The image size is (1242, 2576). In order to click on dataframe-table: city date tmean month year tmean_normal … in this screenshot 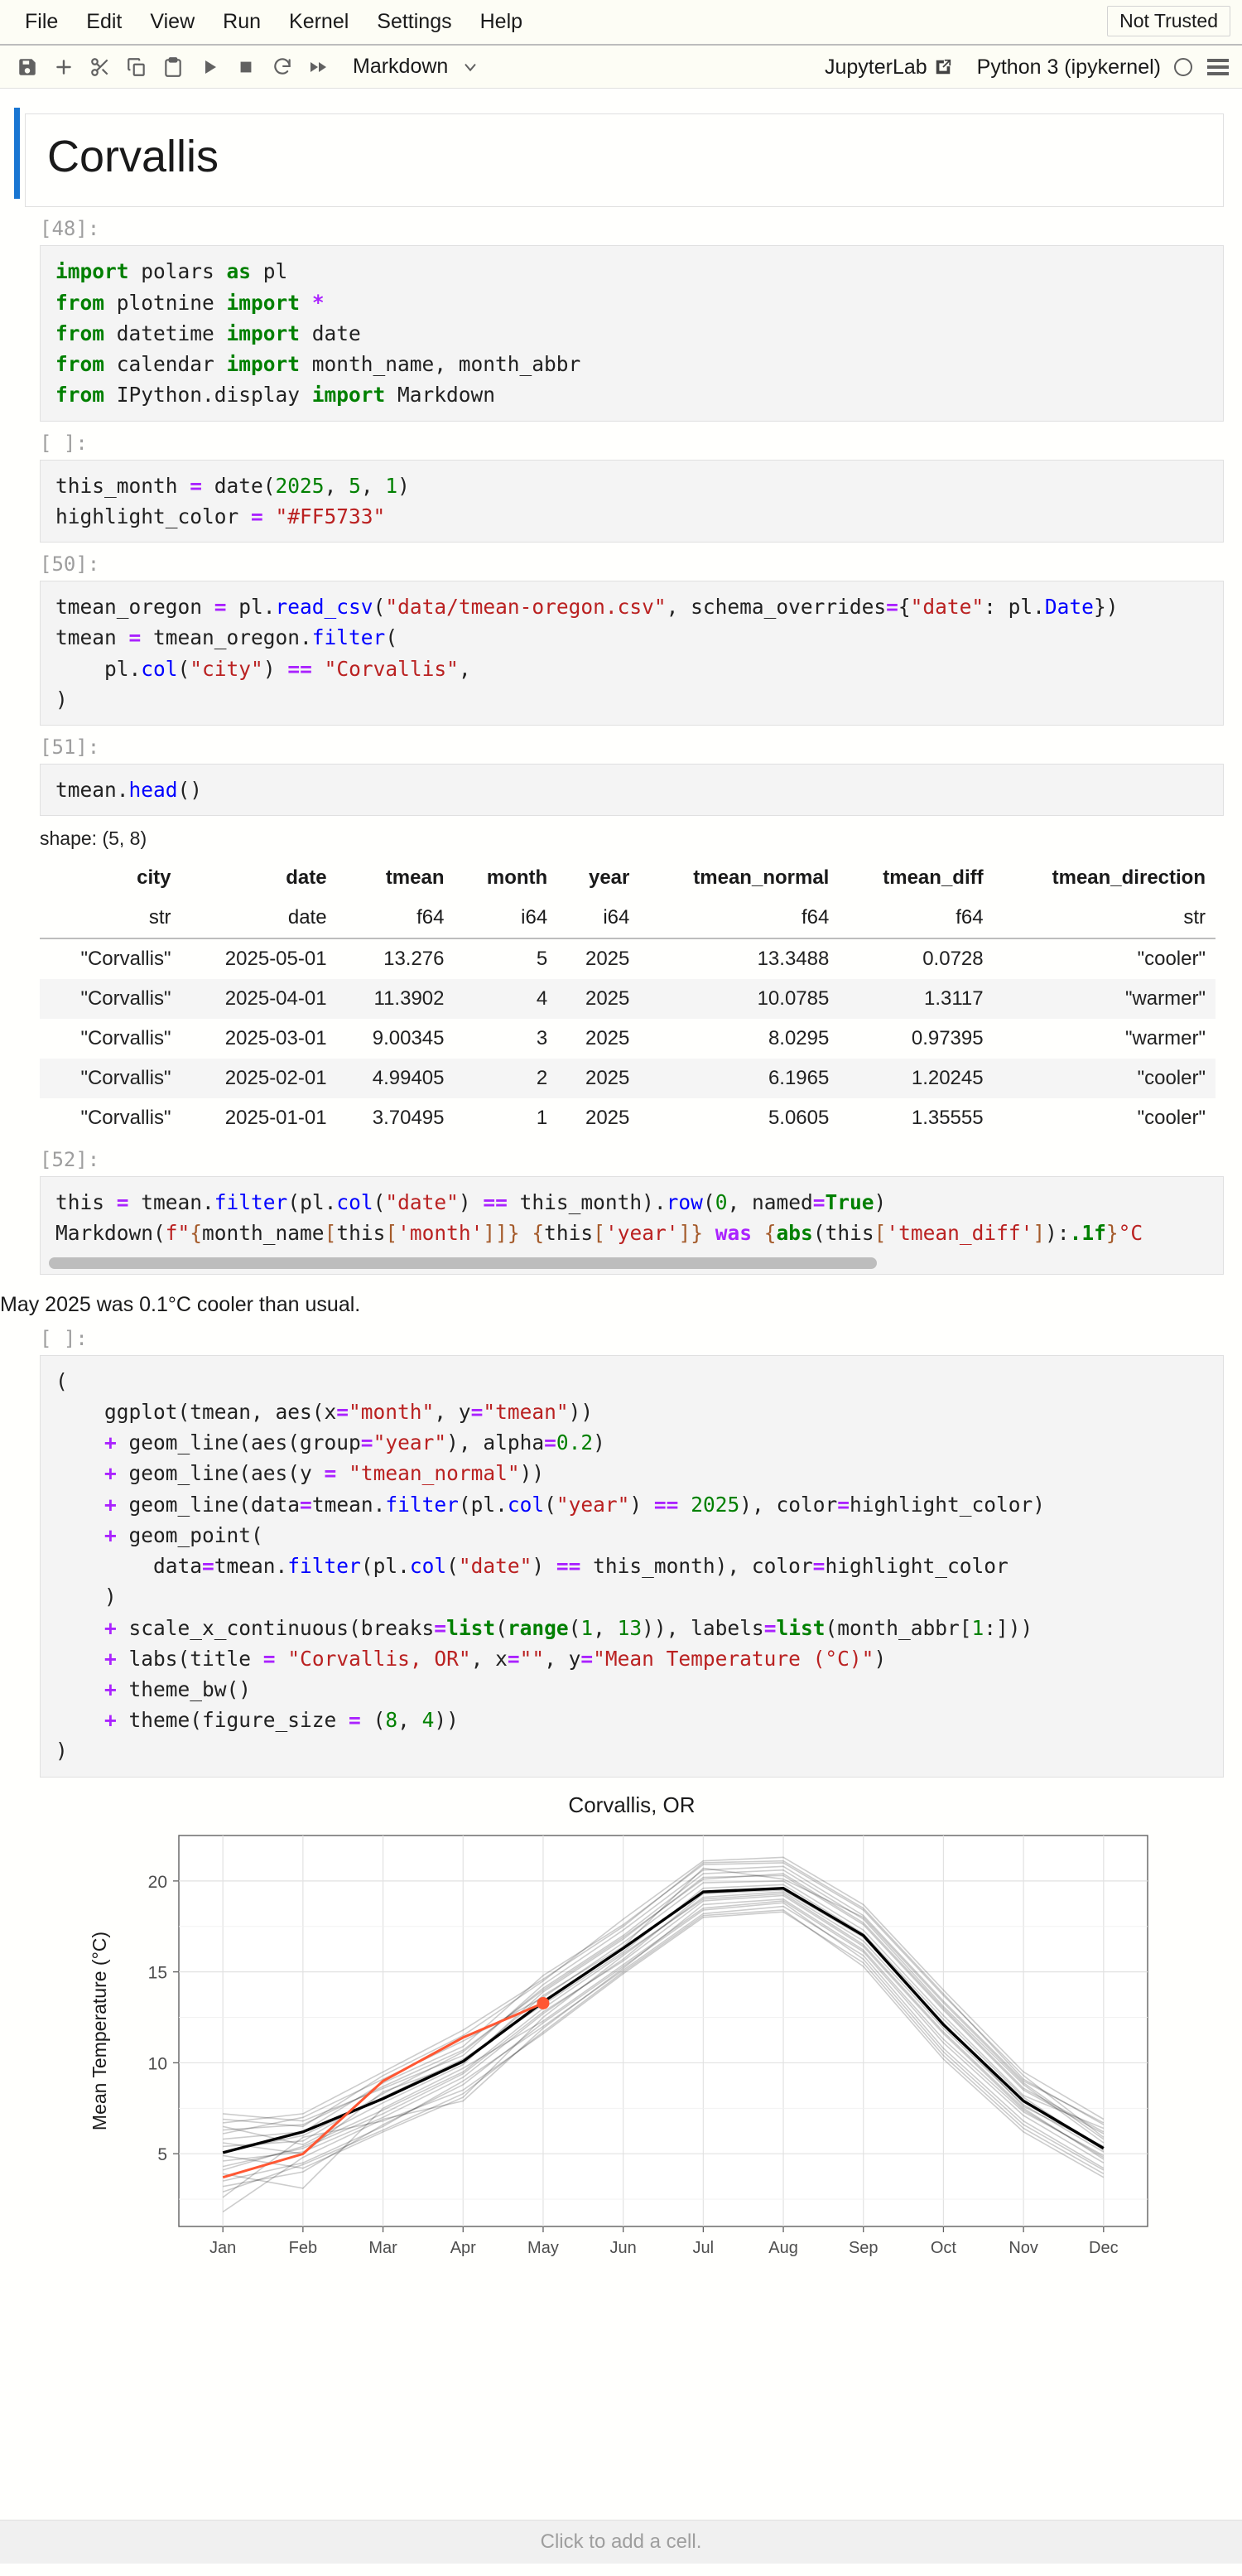, I will do `click(628, 998)`.